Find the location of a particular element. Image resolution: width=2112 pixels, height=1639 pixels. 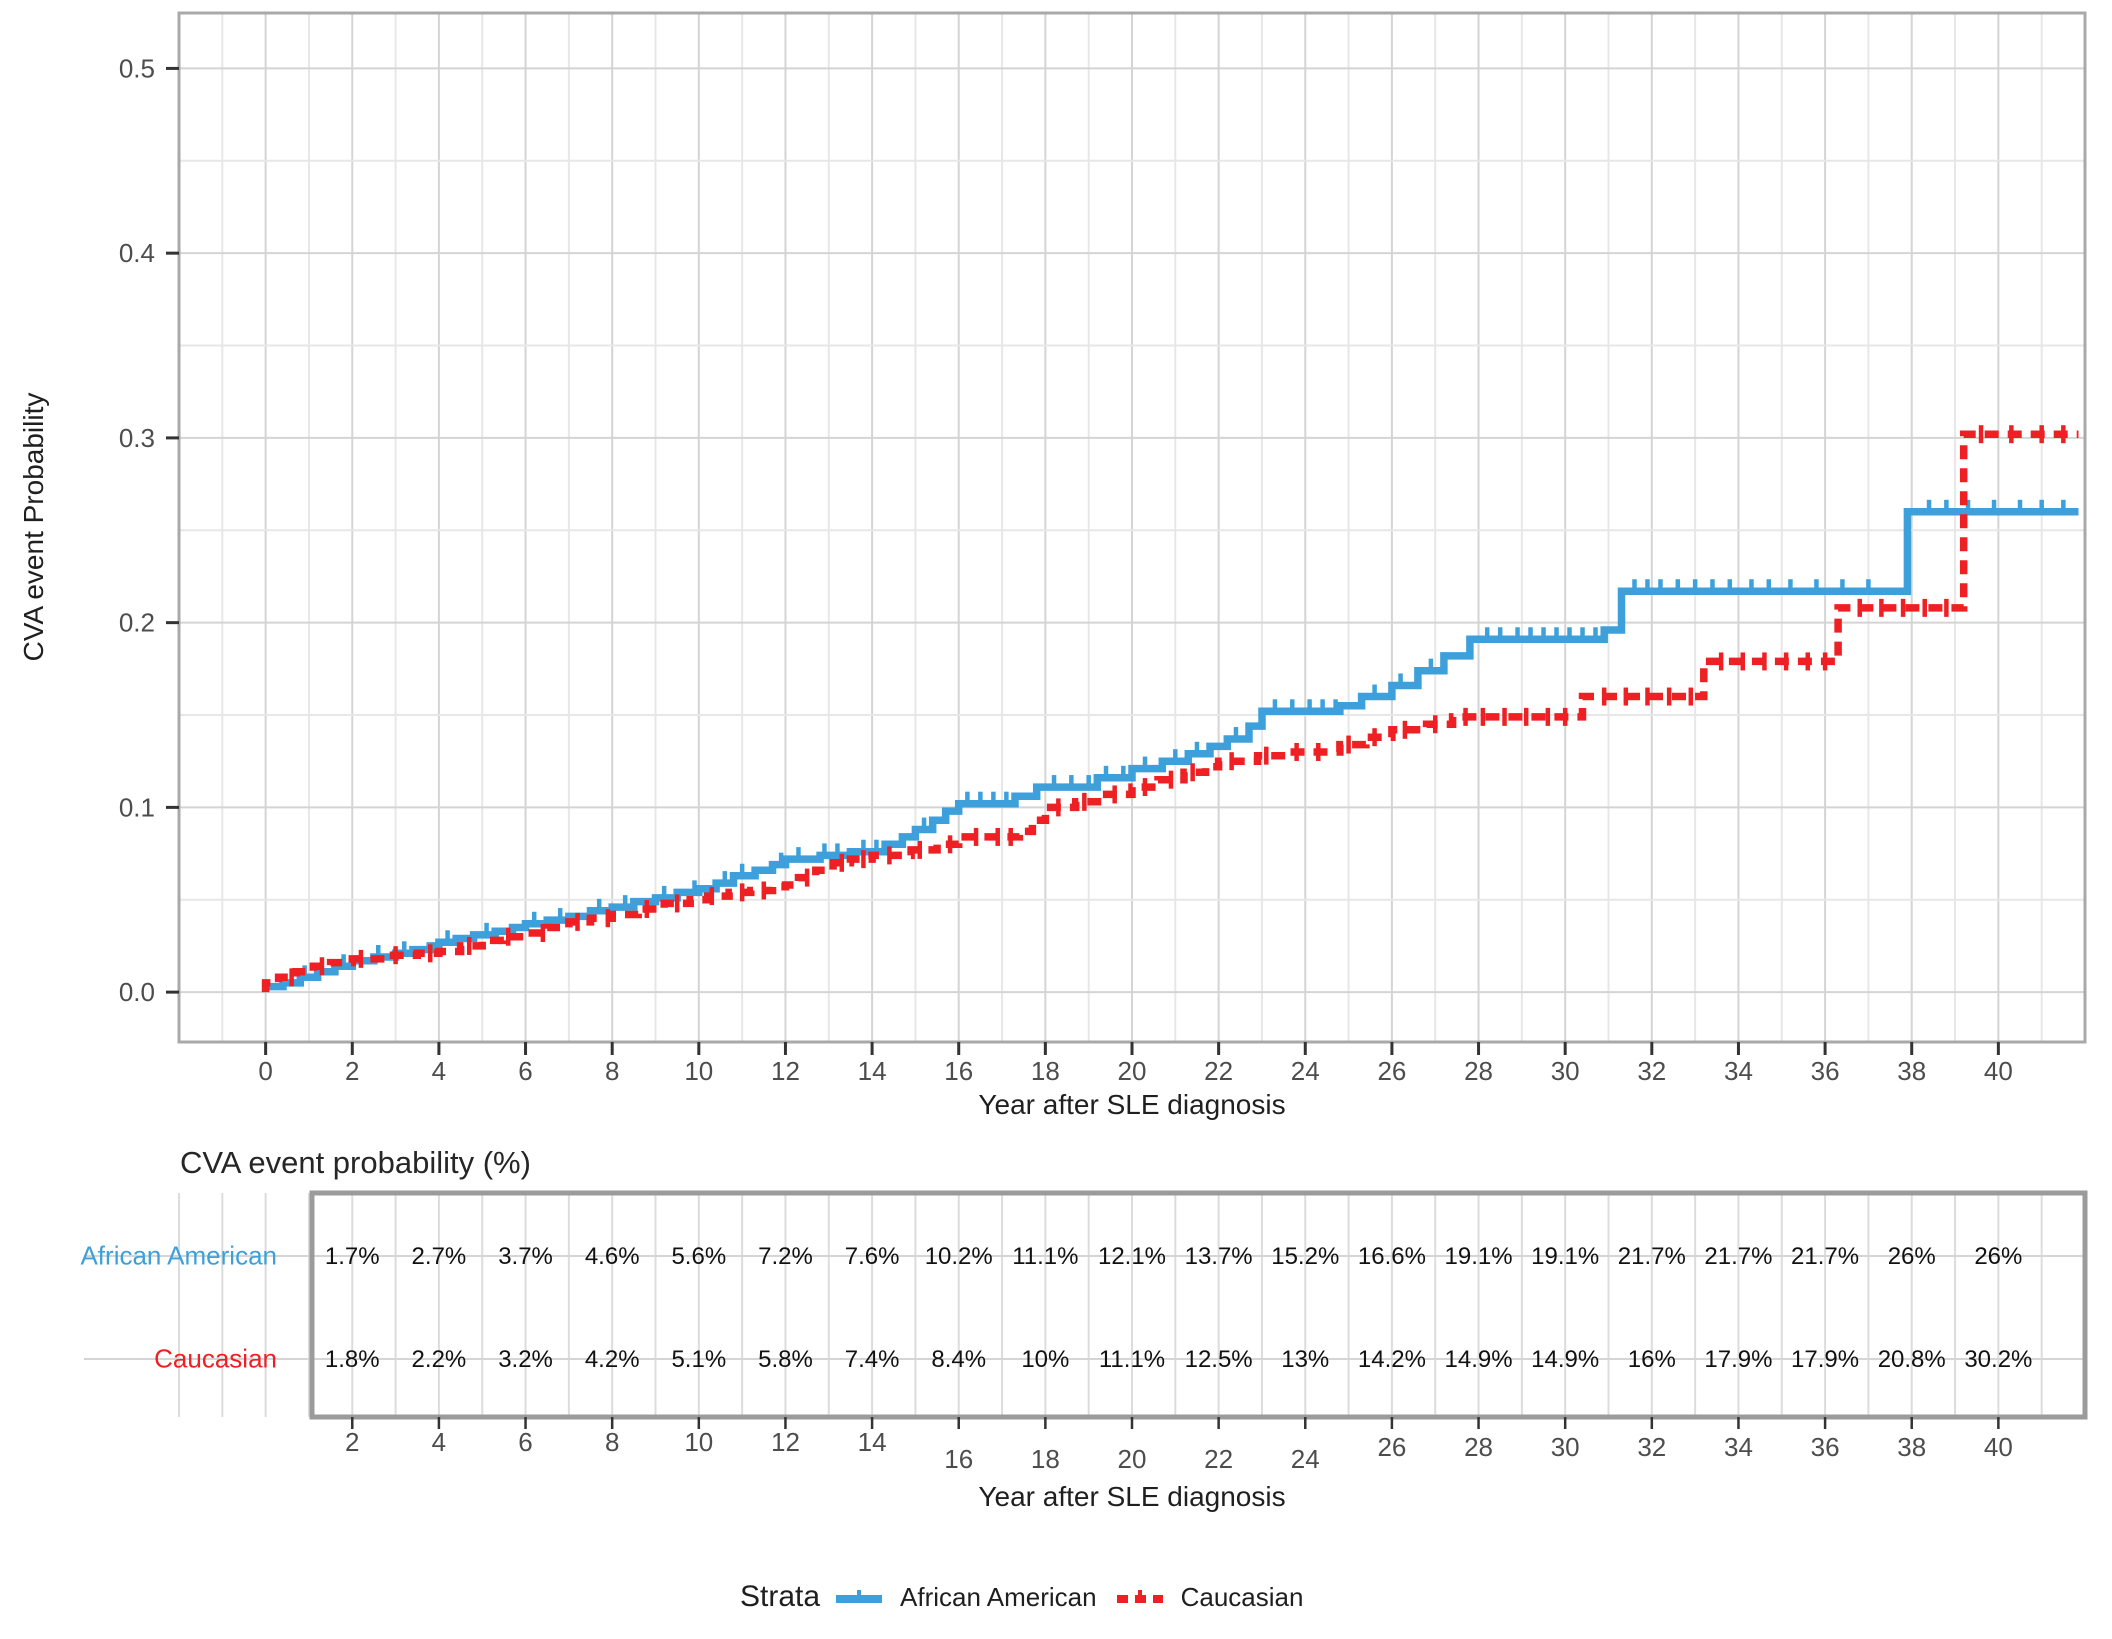

legend-label-caucasian: Caucasian is located at coordinates (1242, 1596).